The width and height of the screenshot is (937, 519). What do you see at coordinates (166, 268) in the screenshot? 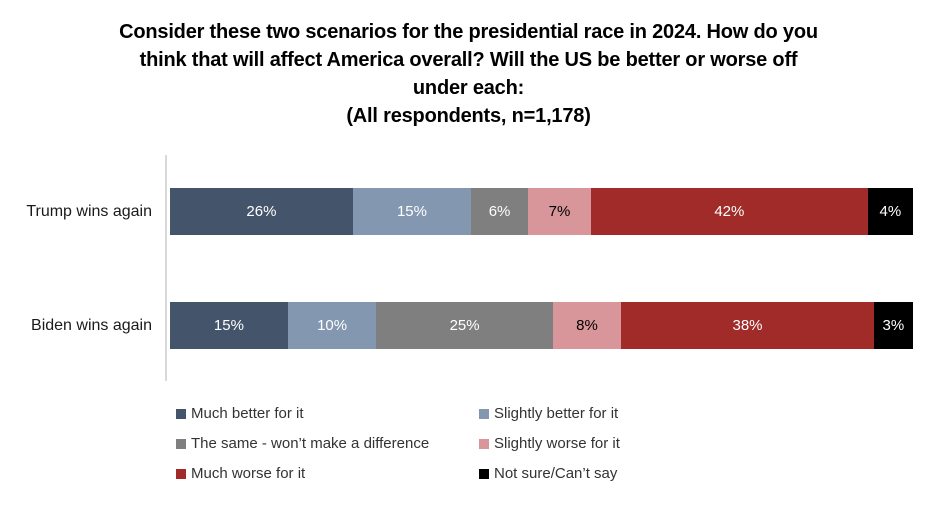
I see `y-axis-line` at bounding box center [166, 268].